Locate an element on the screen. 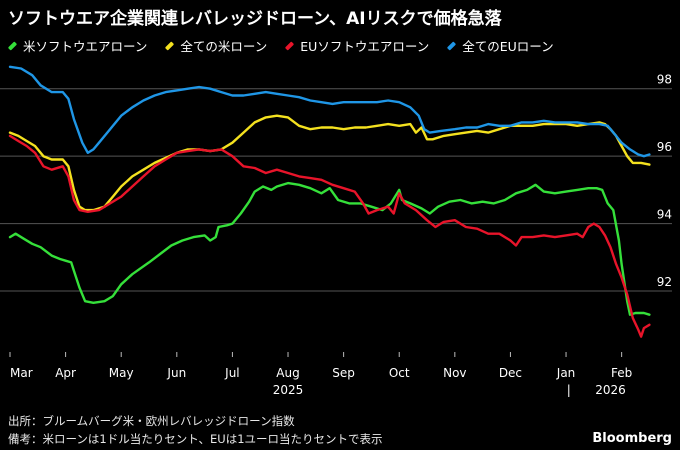 This screenshot has height=450, width=680. legend-item-us-all: 全ての米ローン is located at coordinates (216, 45).